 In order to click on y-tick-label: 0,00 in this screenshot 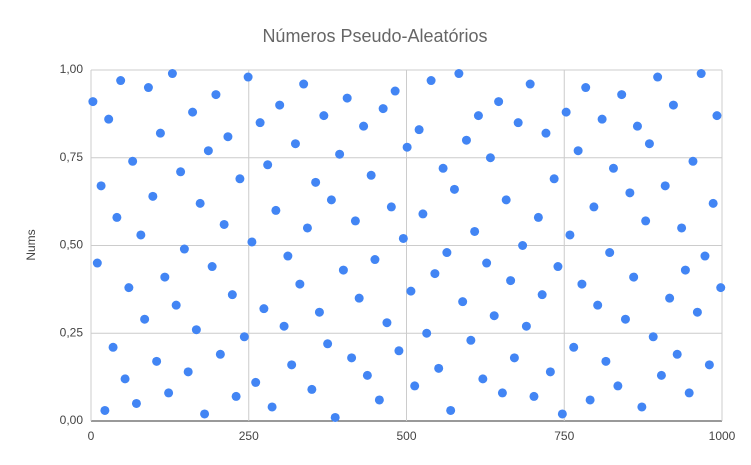, I will do `click(72, 420)`.